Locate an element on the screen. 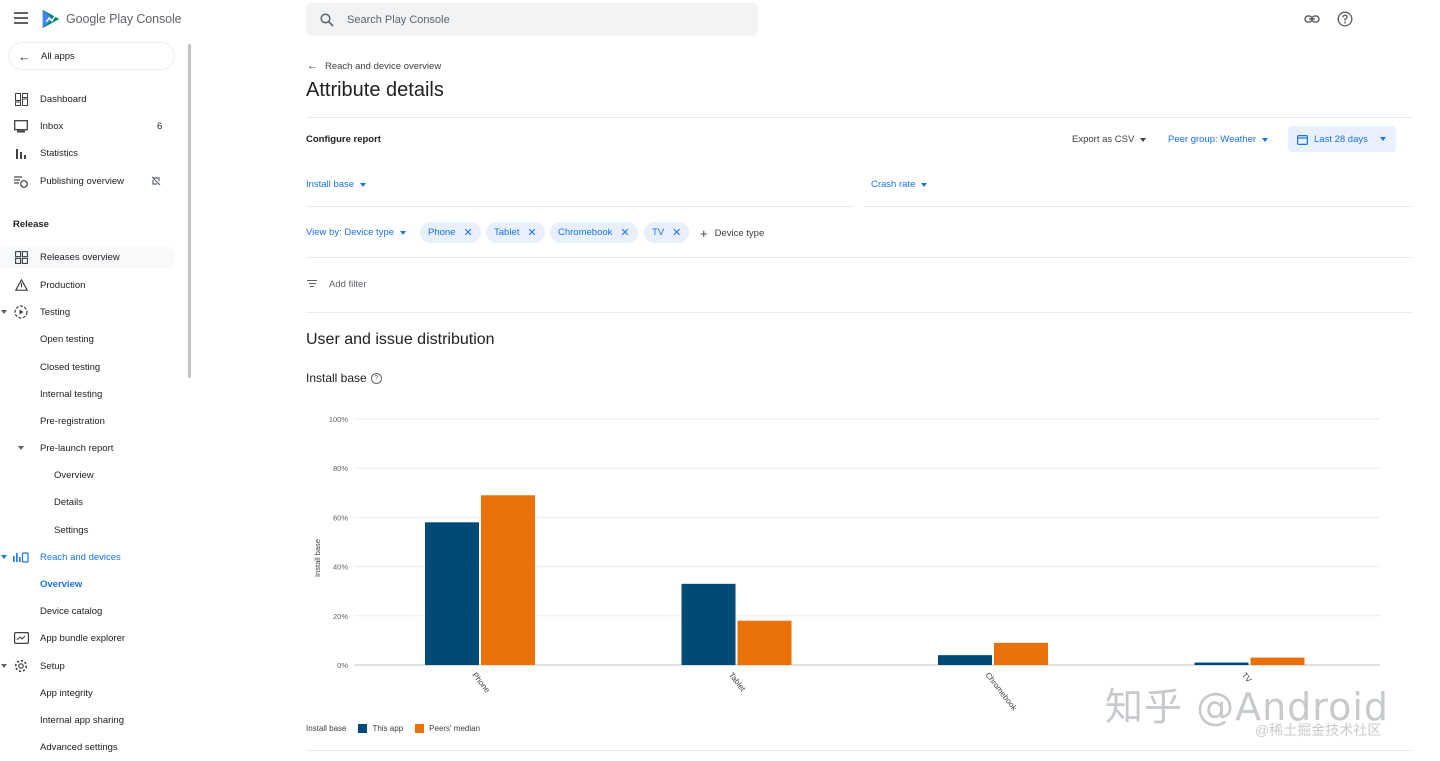 The height and width of the screenshot is (761, 1440). filter-chip-chromebook: Chromebook ✕ is located at coordinates (594, 232).